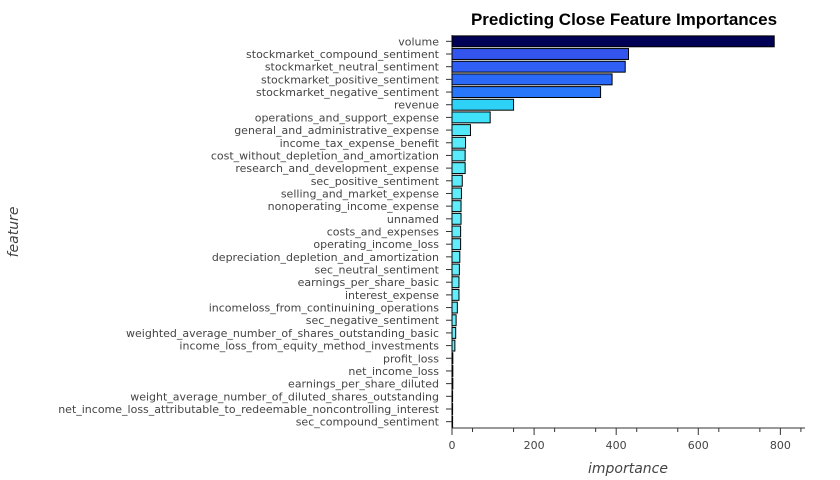 This screenshot has height=480, width=840. I want to click on x-ticks-layer: 0 200 400 600 800, so click(625, 440).